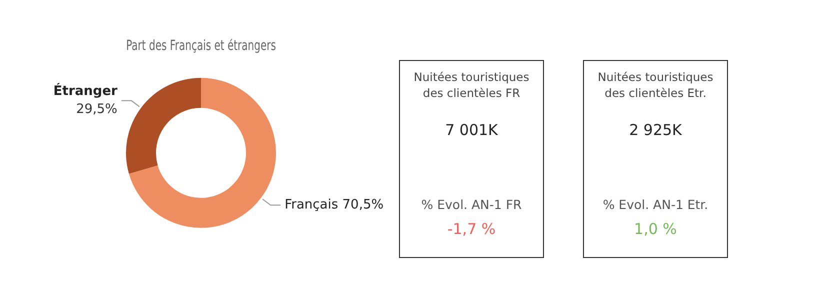  I want to click on slice-label: Étranger, so click(85, 91).